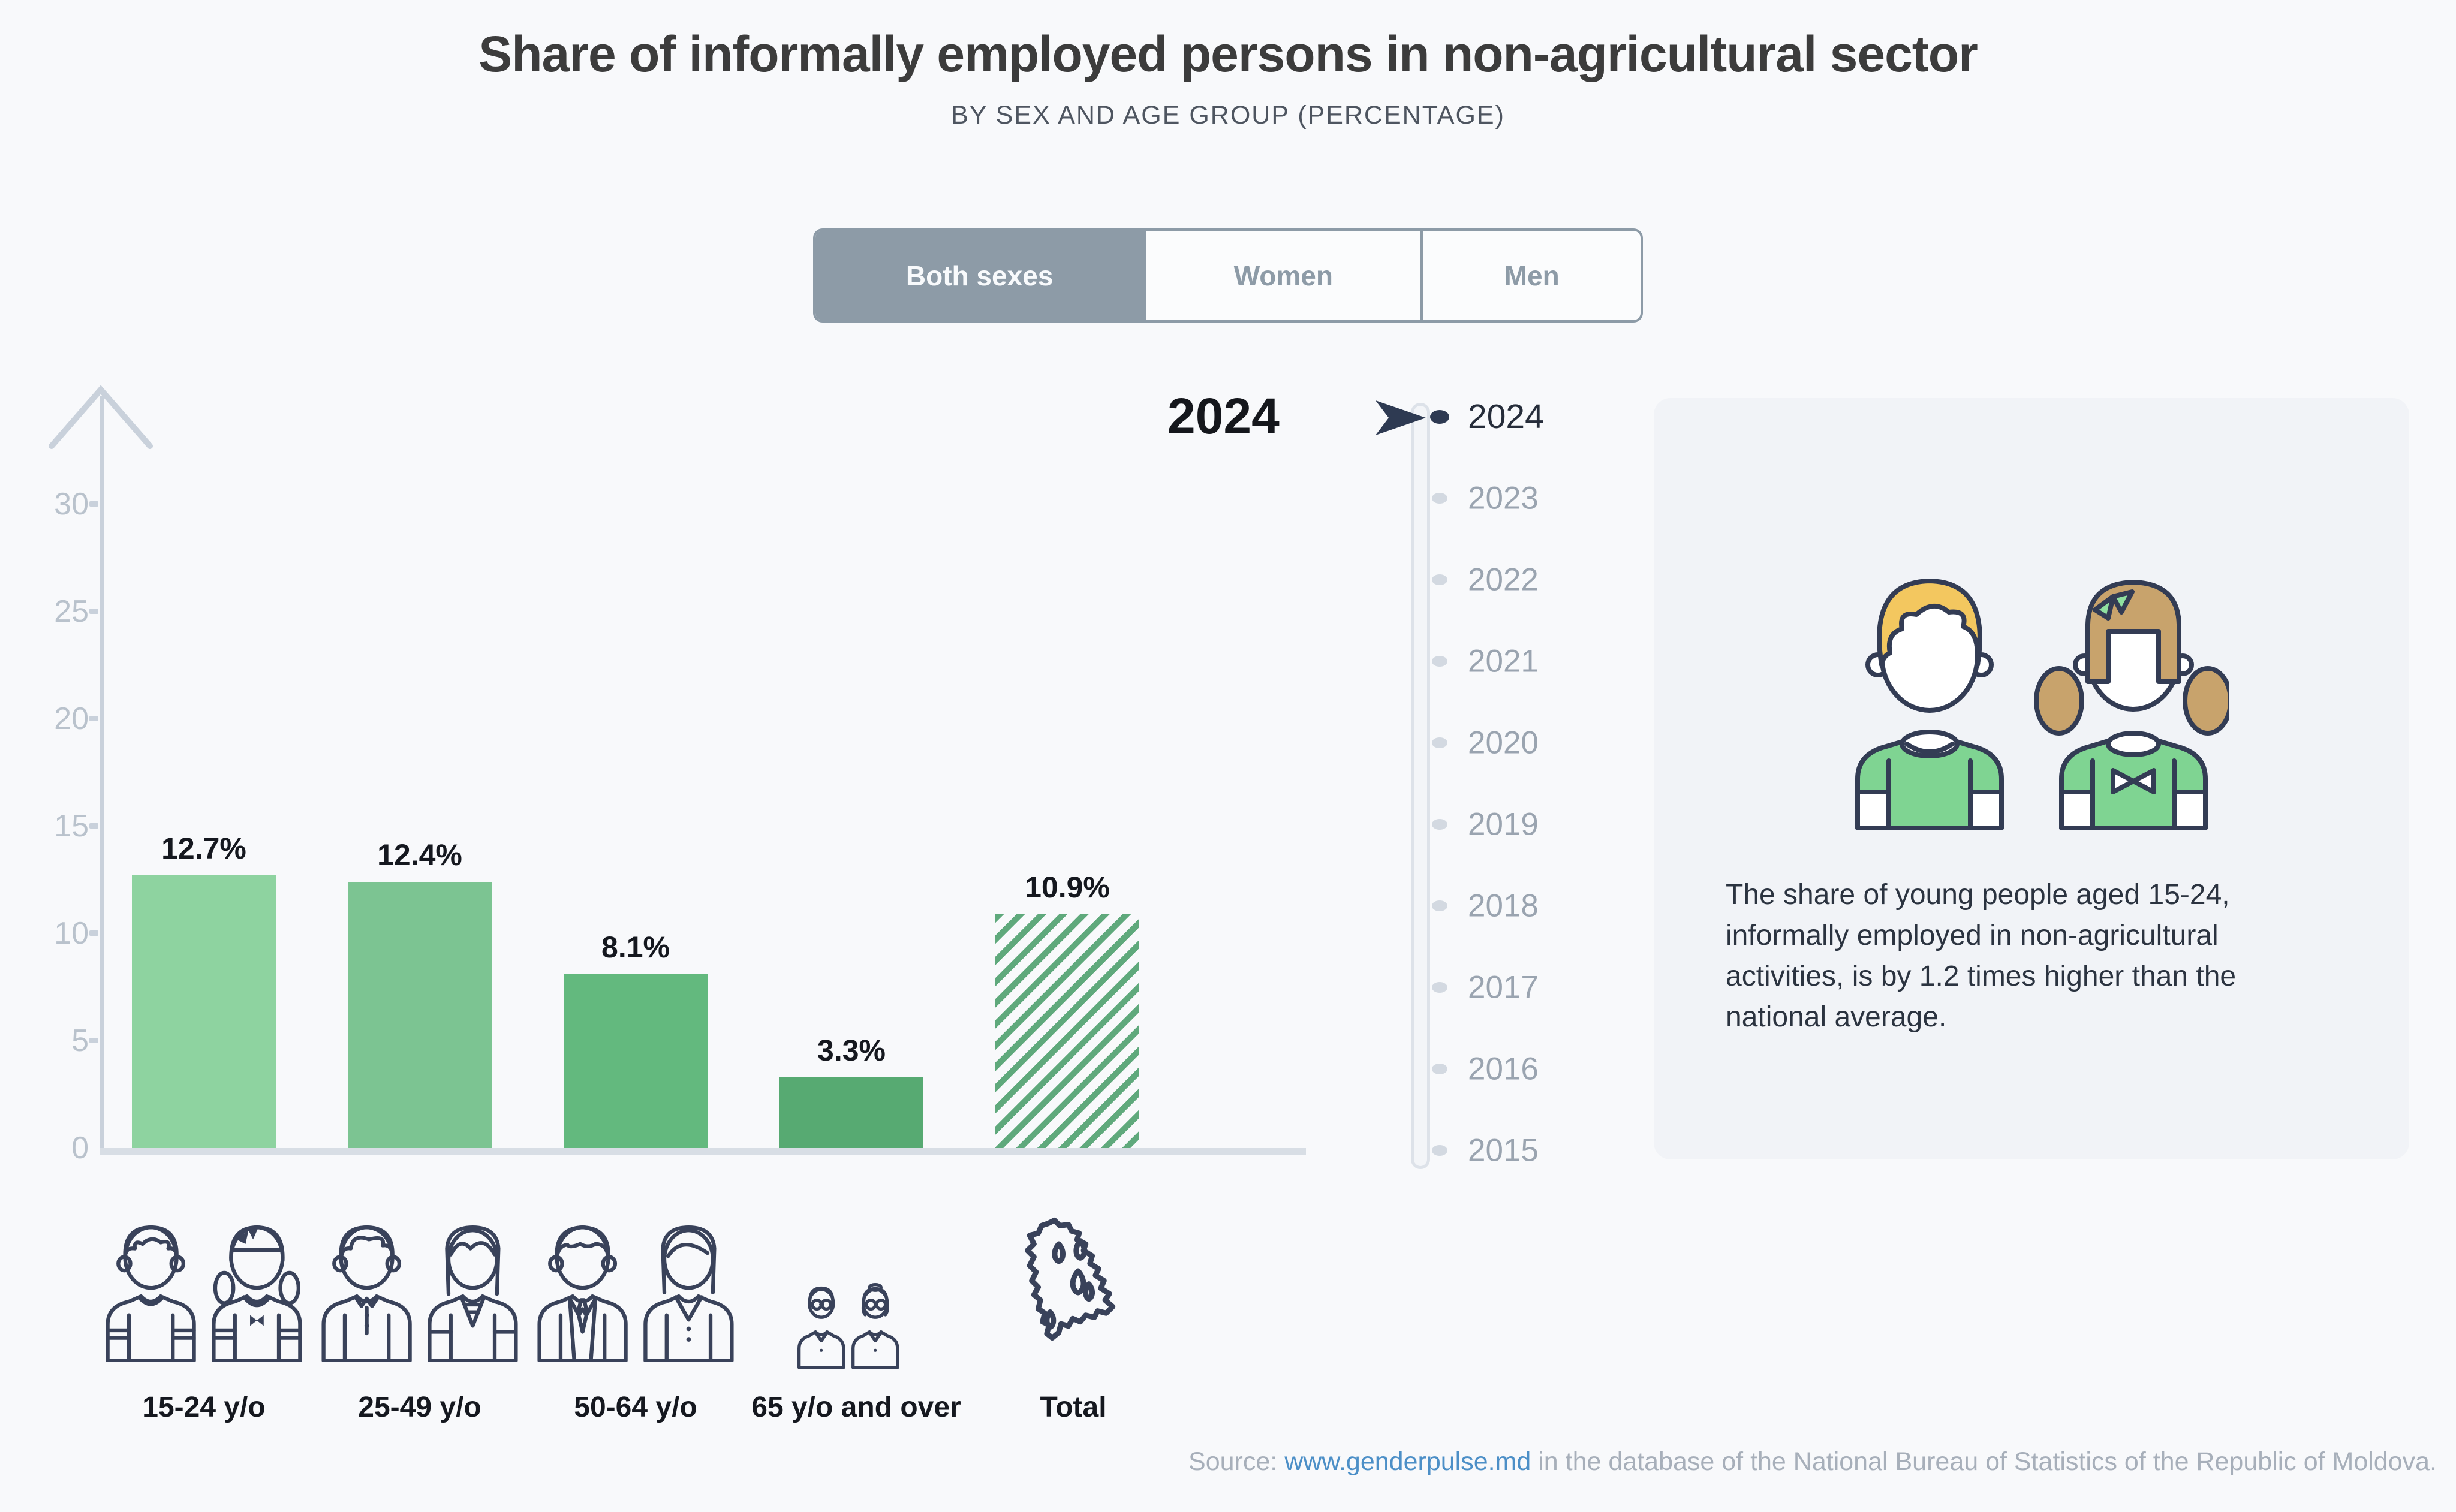 Image resolution: width=2456 pixels, height=1512 pixels. What do you see at coordinates (1503, 580) in the screenshot?
I see `timeline-year-2022: 2022` at bounding box center [1503, 580].